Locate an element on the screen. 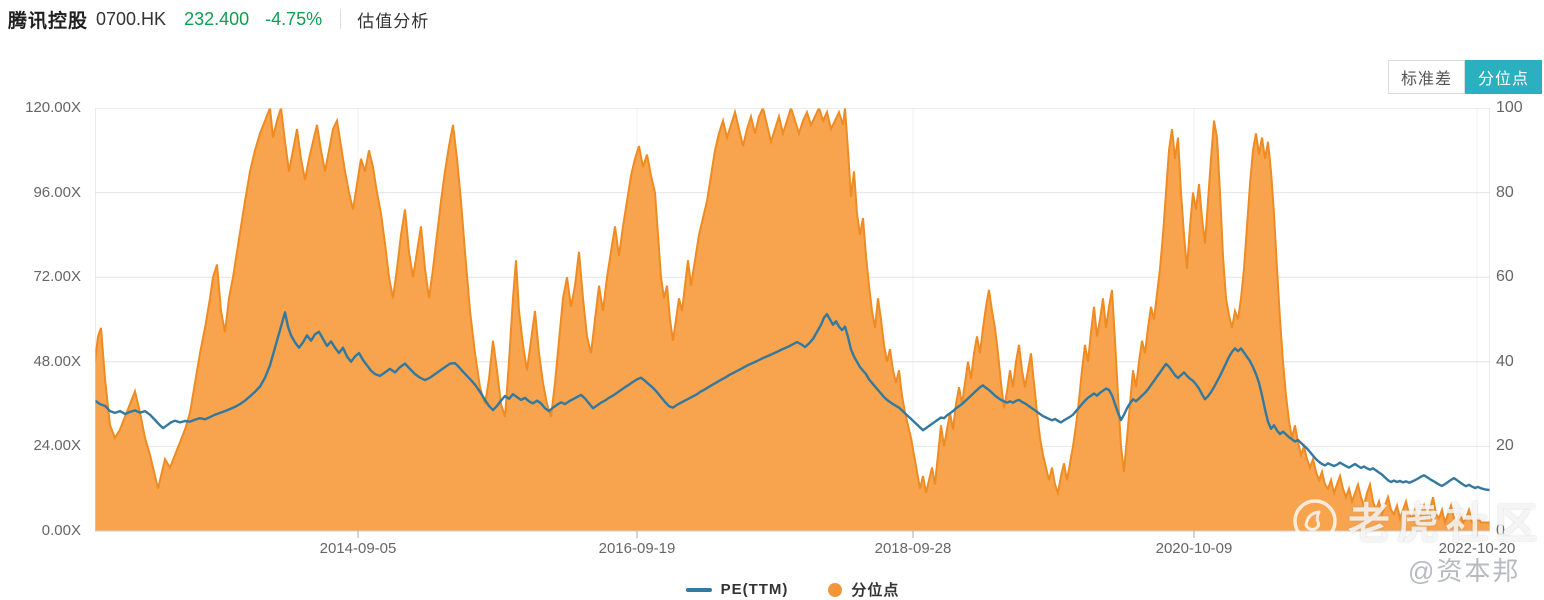  chart-legend: PE(TTM) 分位点 is located at coordinates (792, 589).